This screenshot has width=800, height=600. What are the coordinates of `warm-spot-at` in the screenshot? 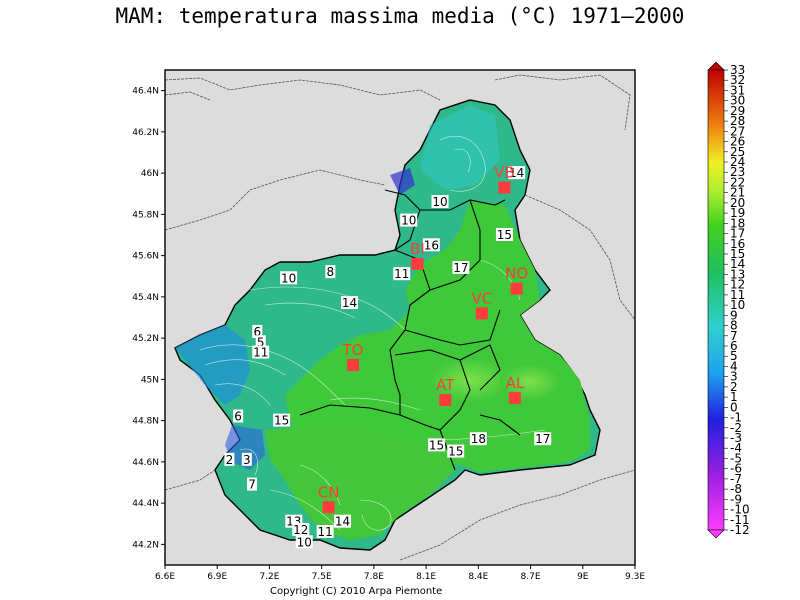 It's located at (470, 380).